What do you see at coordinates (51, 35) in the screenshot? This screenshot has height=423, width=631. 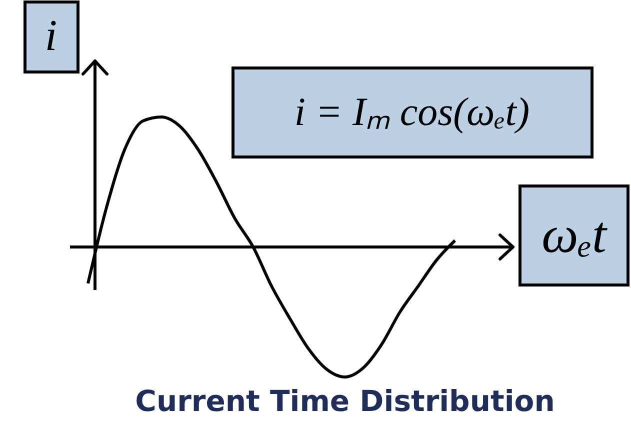 I see `y-axis-title: i` at bounding box center [51, 35].